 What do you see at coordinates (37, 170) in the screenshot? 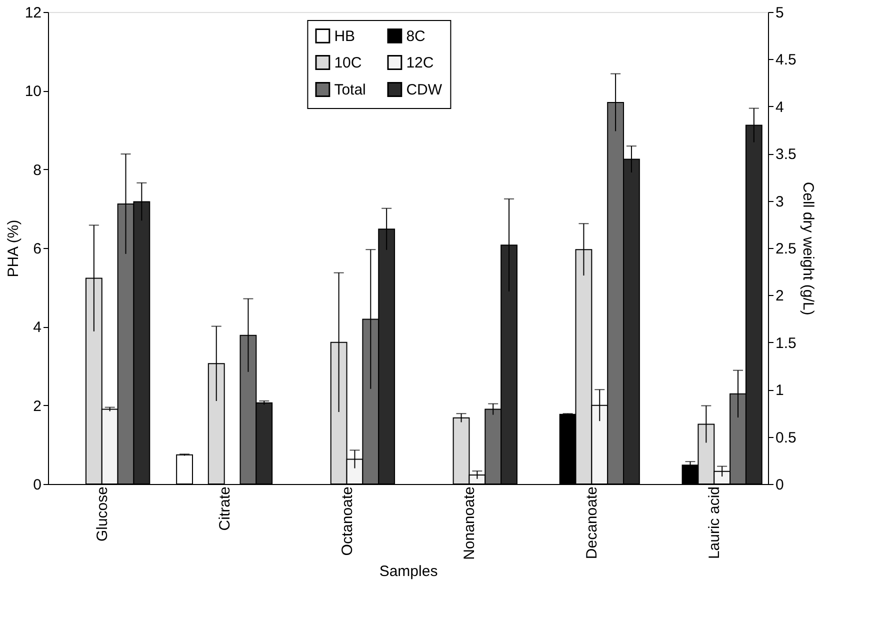
I see `y-tick-label: 8` at bounding box center [37, 170].